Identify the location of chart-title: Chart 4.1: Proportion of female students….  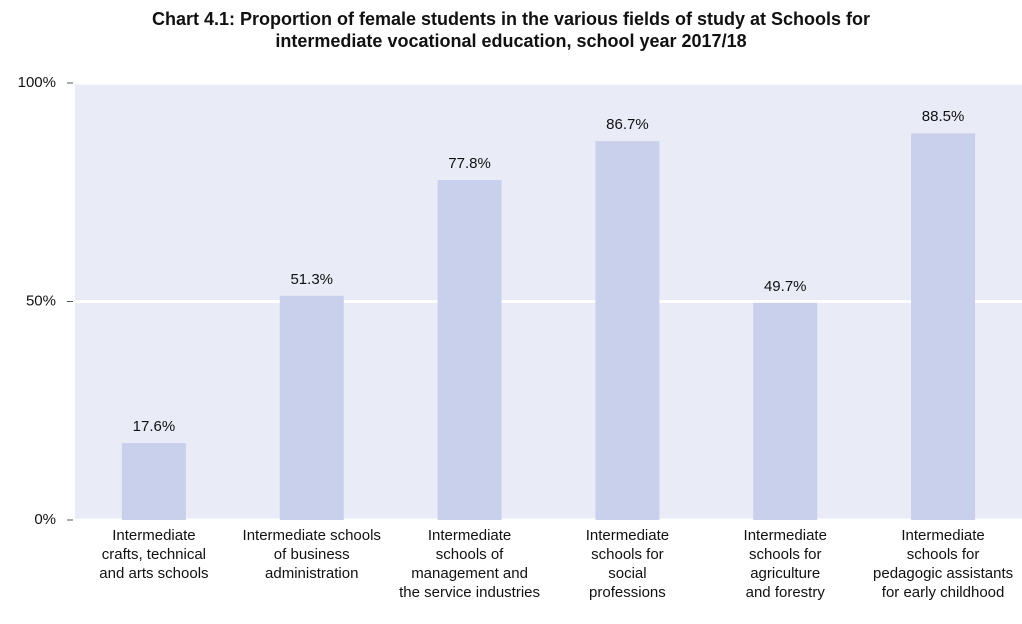
(511, 30).